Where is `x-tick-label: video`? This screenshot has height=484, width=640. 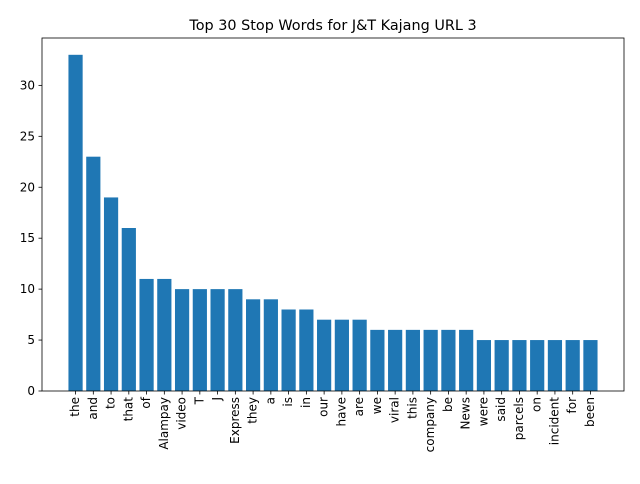 x-tick-label: video is located at coordinates (182, 413).